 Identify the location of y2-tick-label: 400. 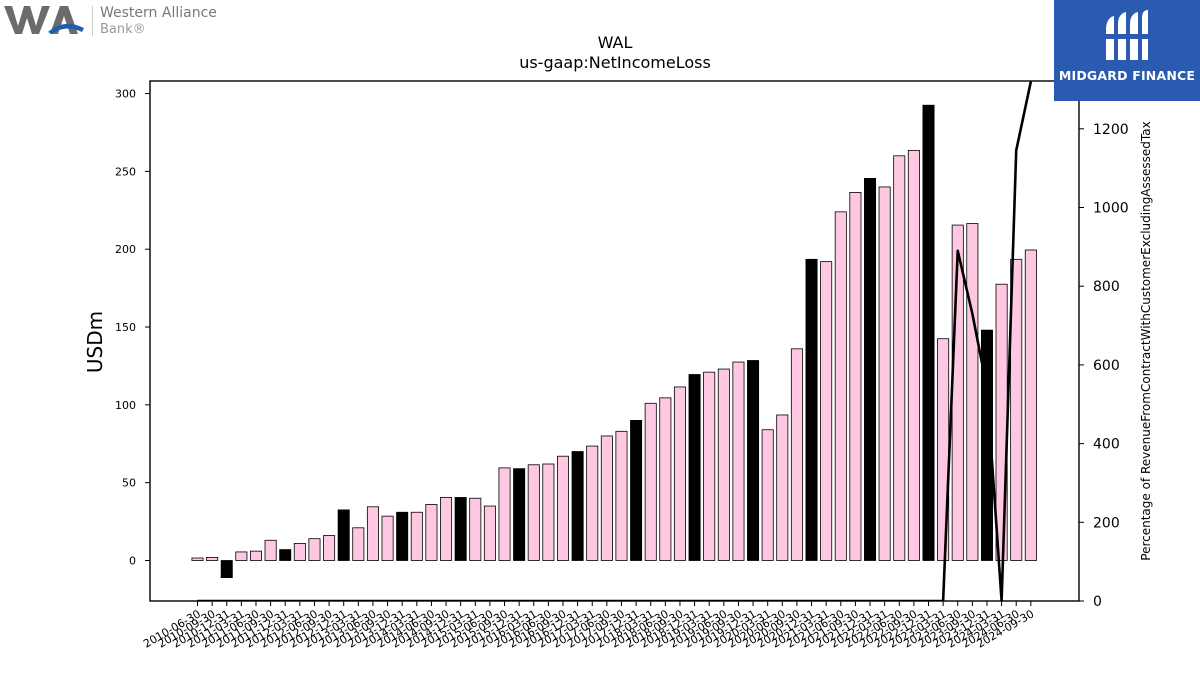
(1106, 445).